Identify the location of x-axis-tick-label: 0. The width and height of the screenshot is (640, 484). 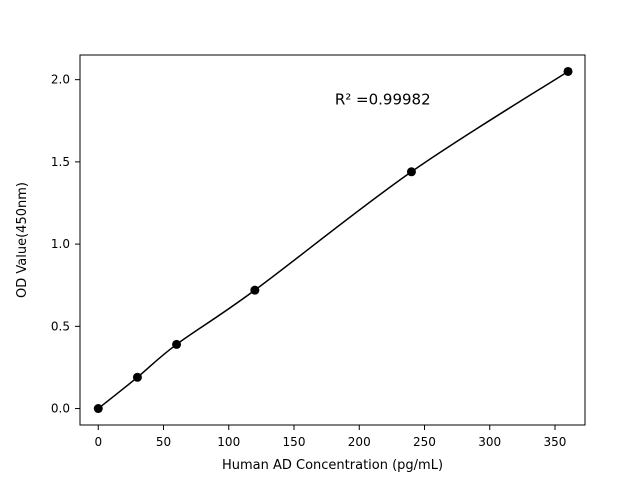
(98, 442).